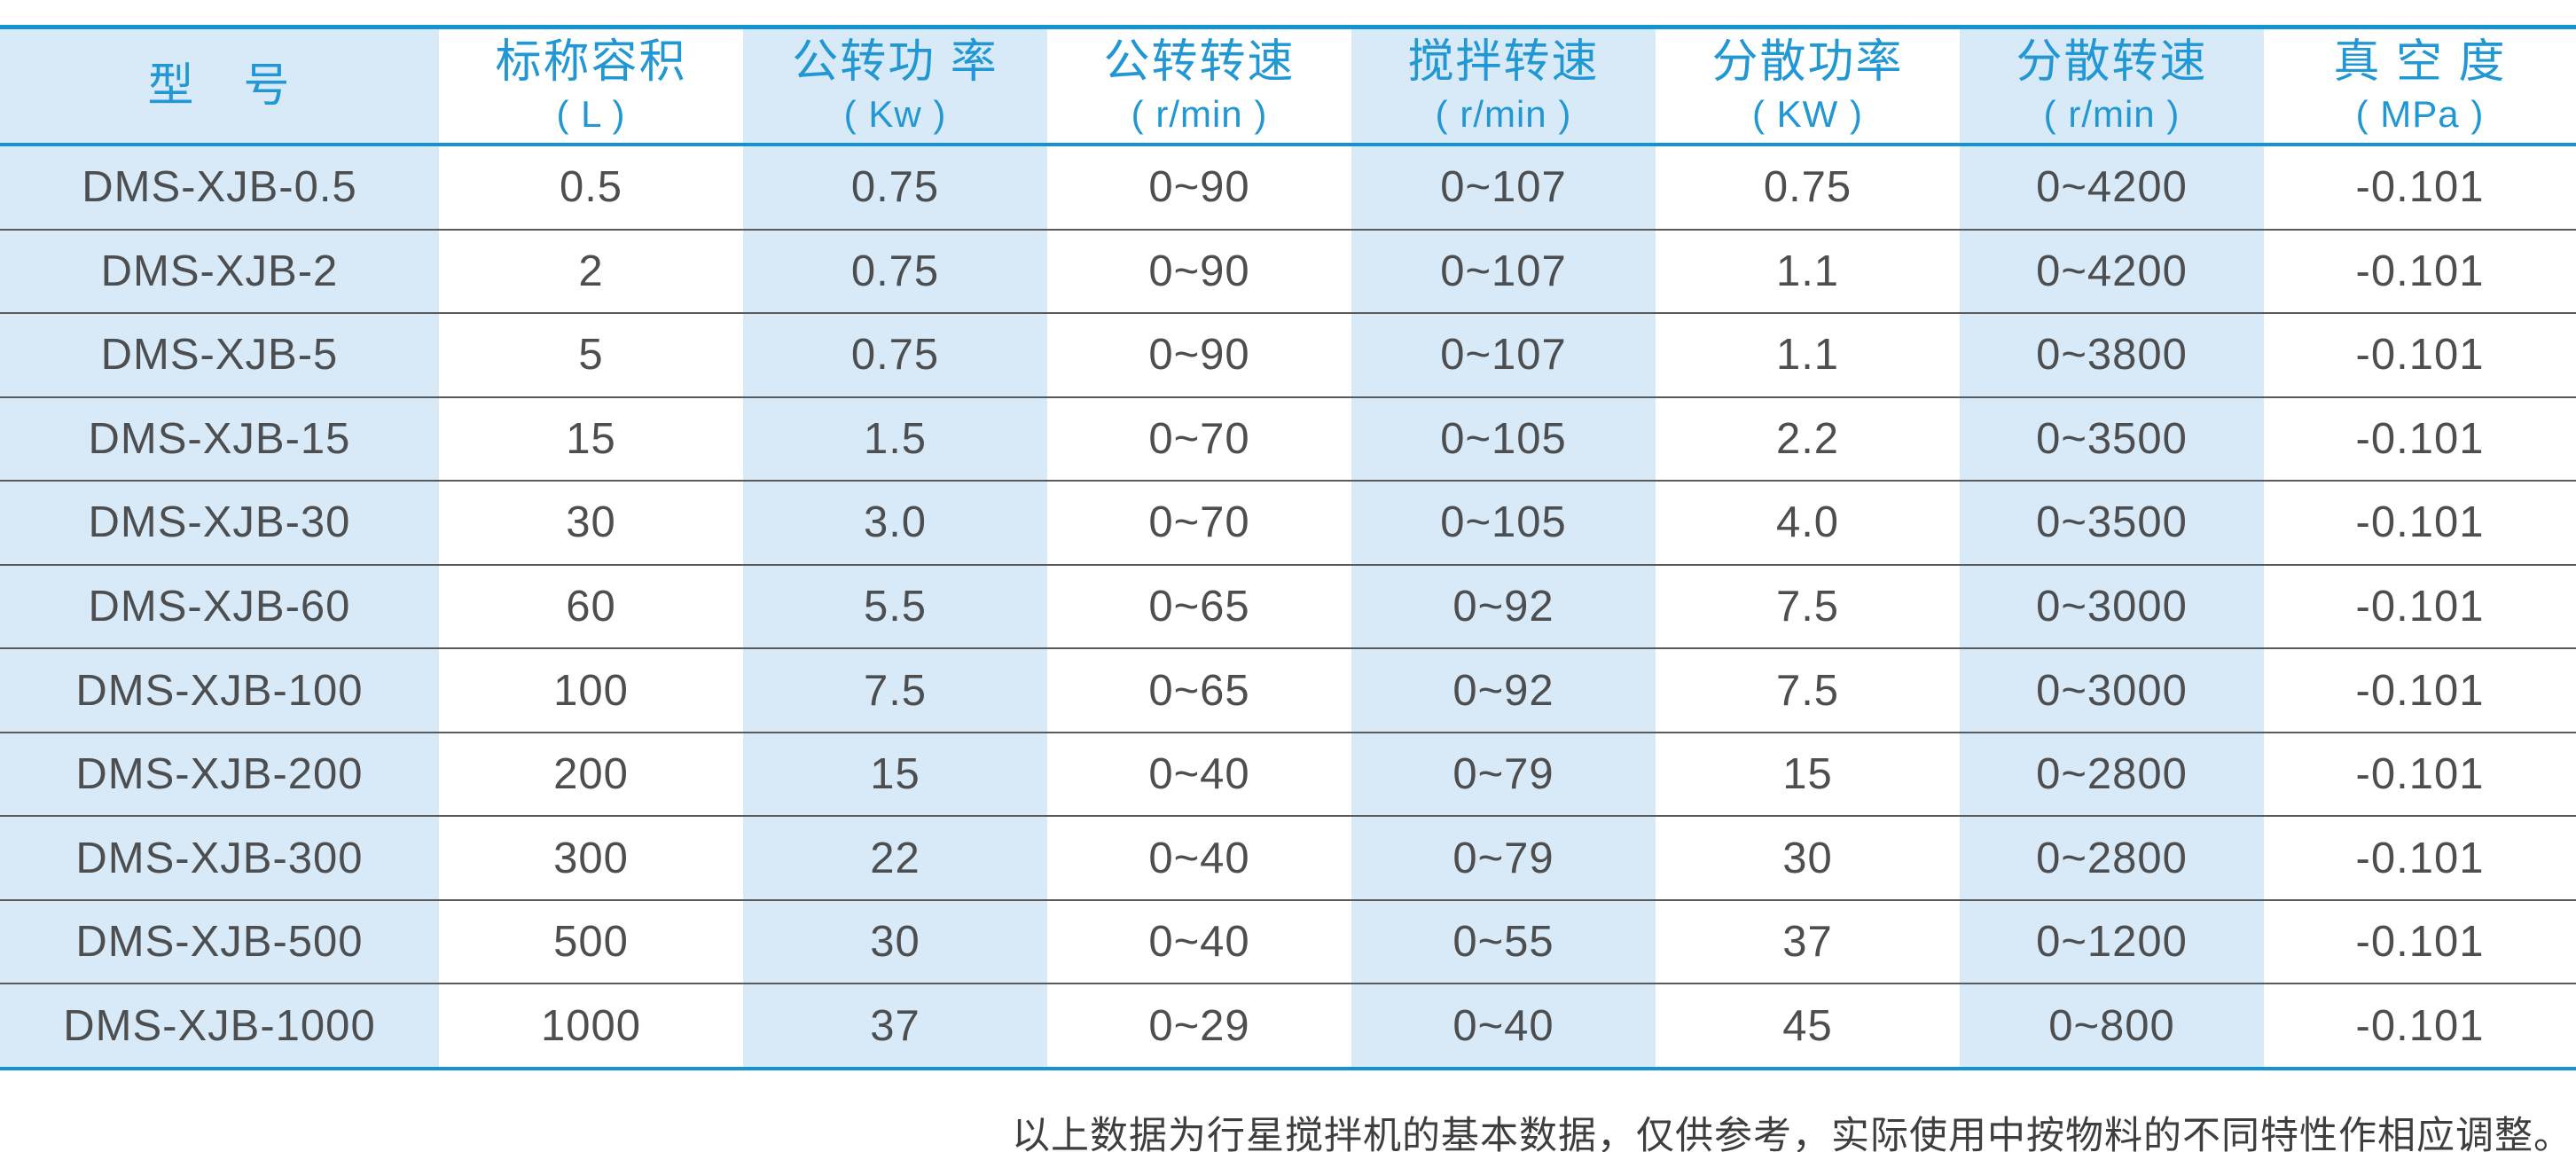 The image size is (2576, 1152). Describe the element at coordinates (1808, 86) in the screenshot. I see `column-header-5: 分散功率 ( KW )` at that location.